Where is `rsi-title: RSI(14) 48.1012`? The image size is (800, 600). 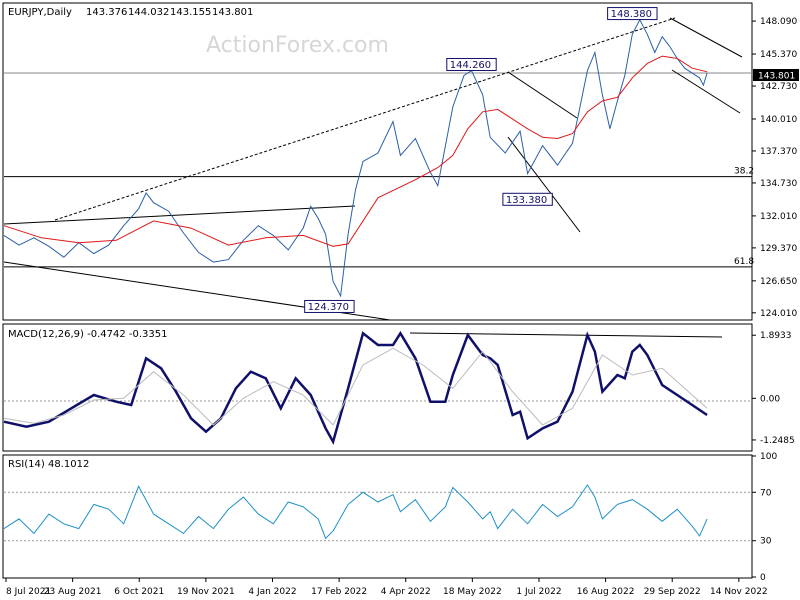 rsi-title: RSI(14) 48.1012 is located at coordinates (48, 464).